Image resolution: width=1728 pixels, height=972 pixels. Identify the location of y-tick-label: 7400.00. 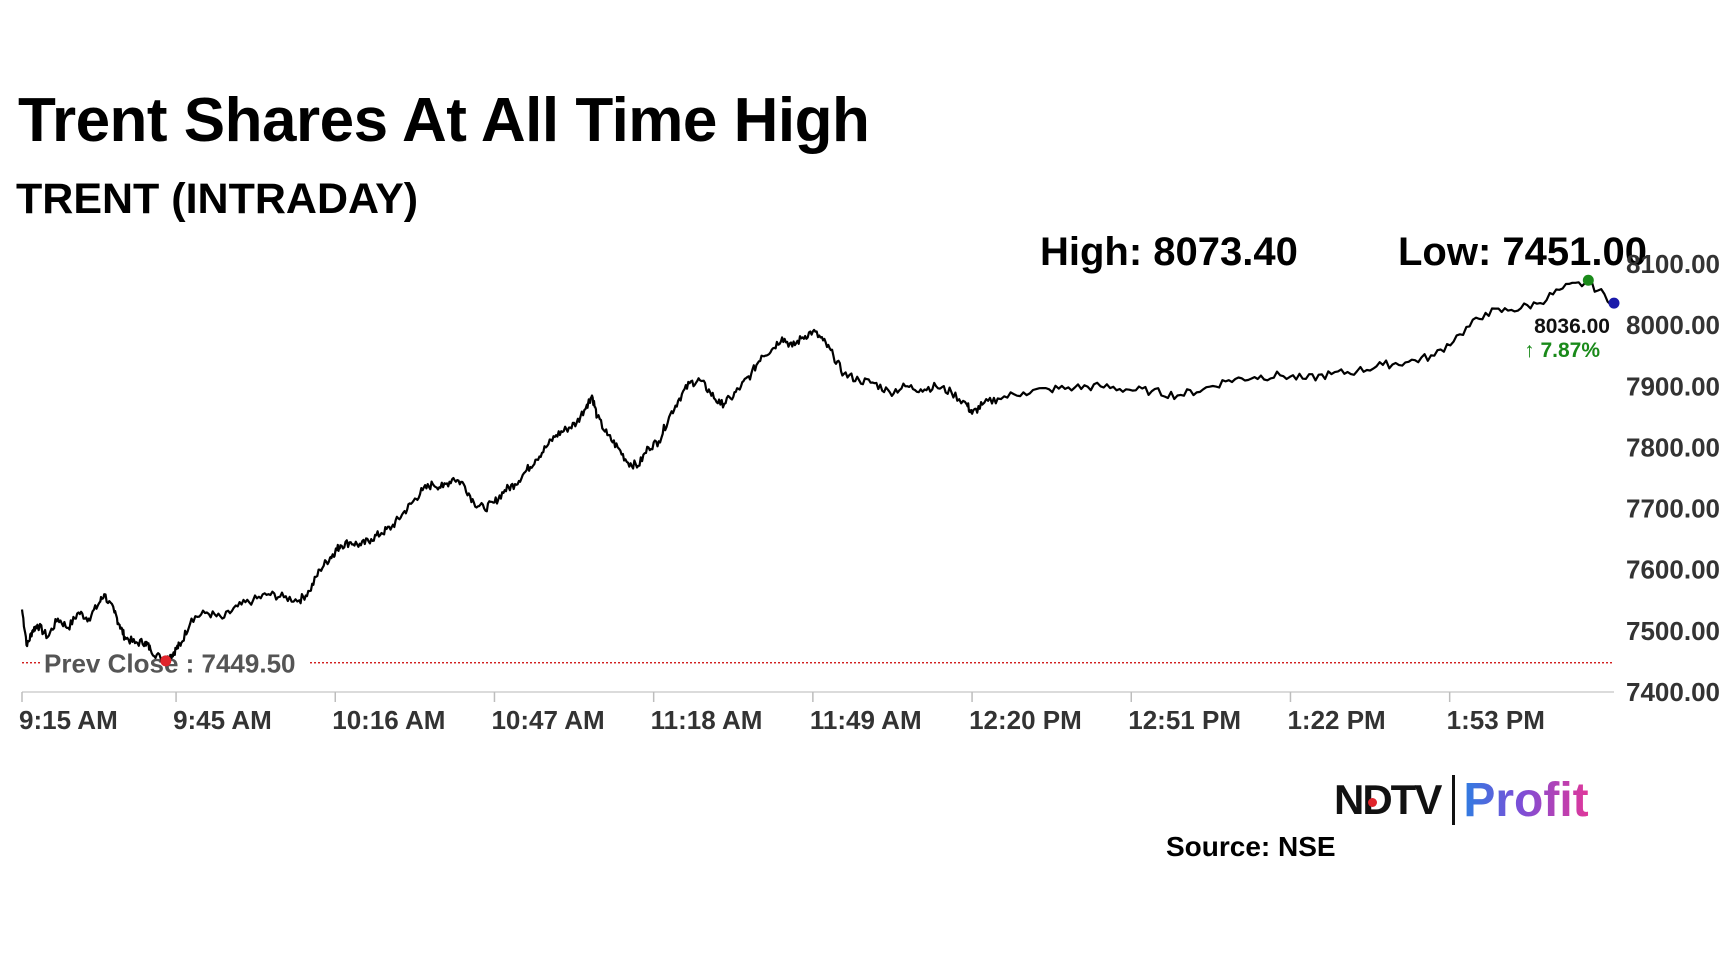
(1673, 692).